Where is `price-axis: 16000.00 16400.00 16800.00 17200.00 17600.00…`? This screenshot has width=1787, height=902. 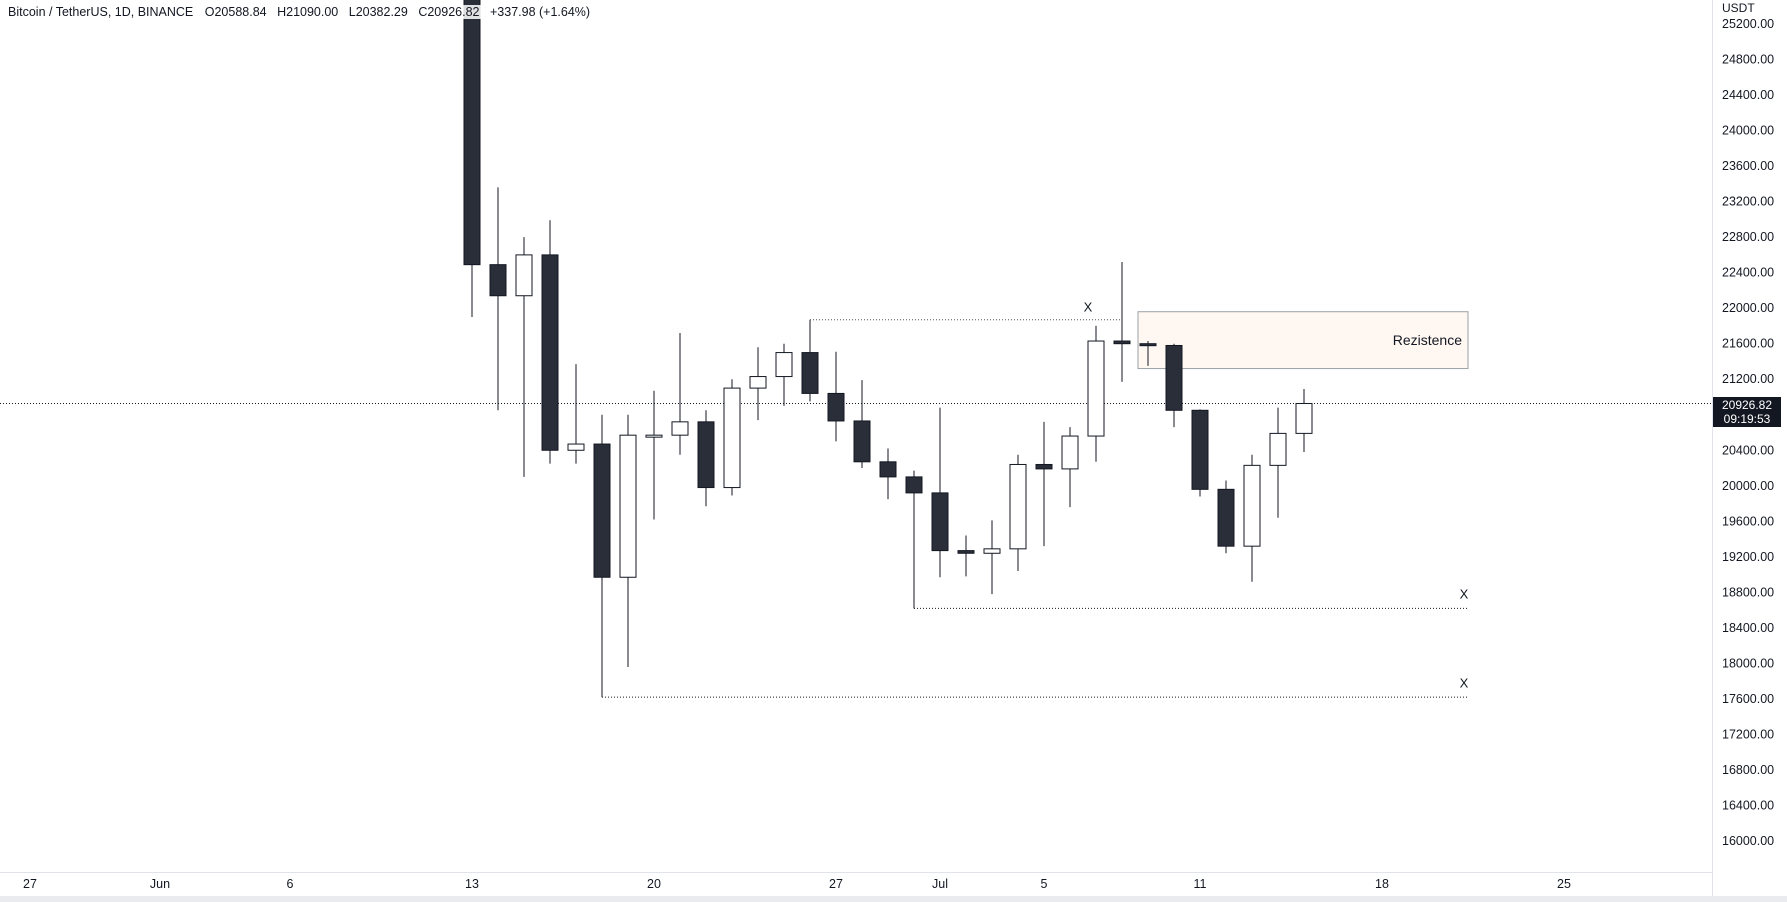
price-axis: 16000.00 16400.00 16800.00 17200.00 17600.00… is located at coordinates (1748, 432).